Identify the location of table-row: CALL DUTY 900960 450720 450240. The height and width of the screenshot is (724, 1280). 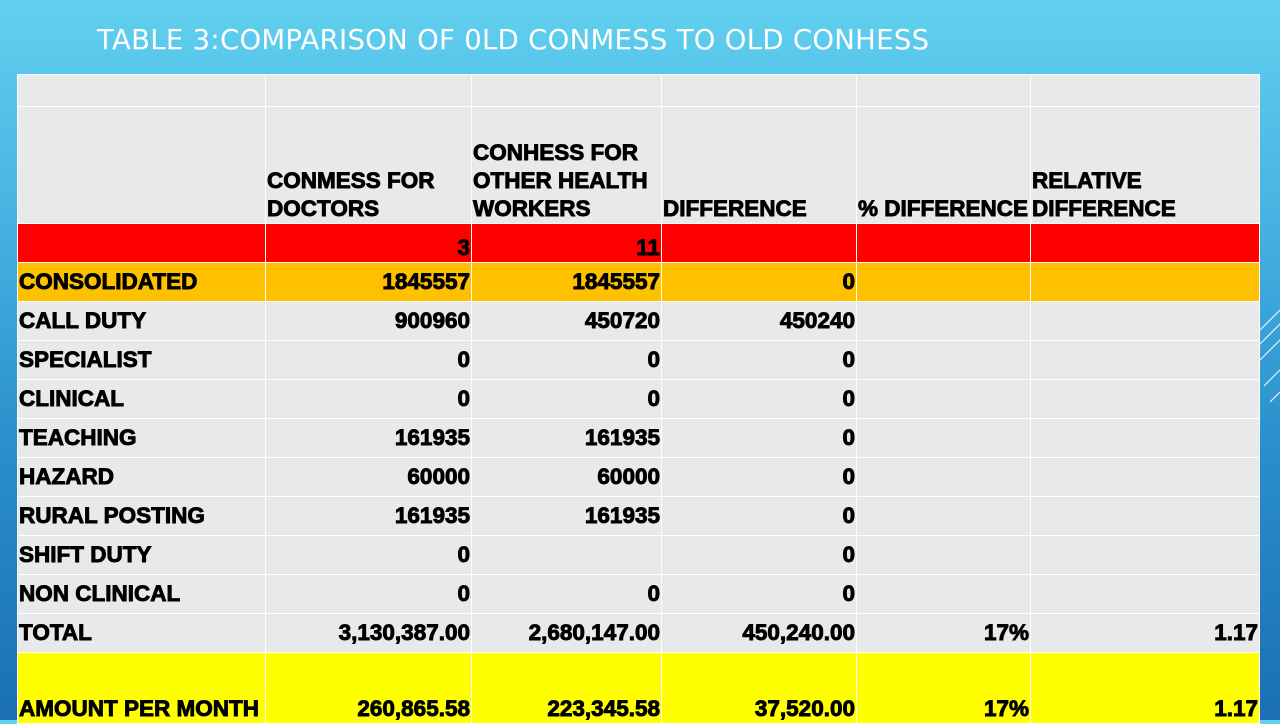
(638, 321).